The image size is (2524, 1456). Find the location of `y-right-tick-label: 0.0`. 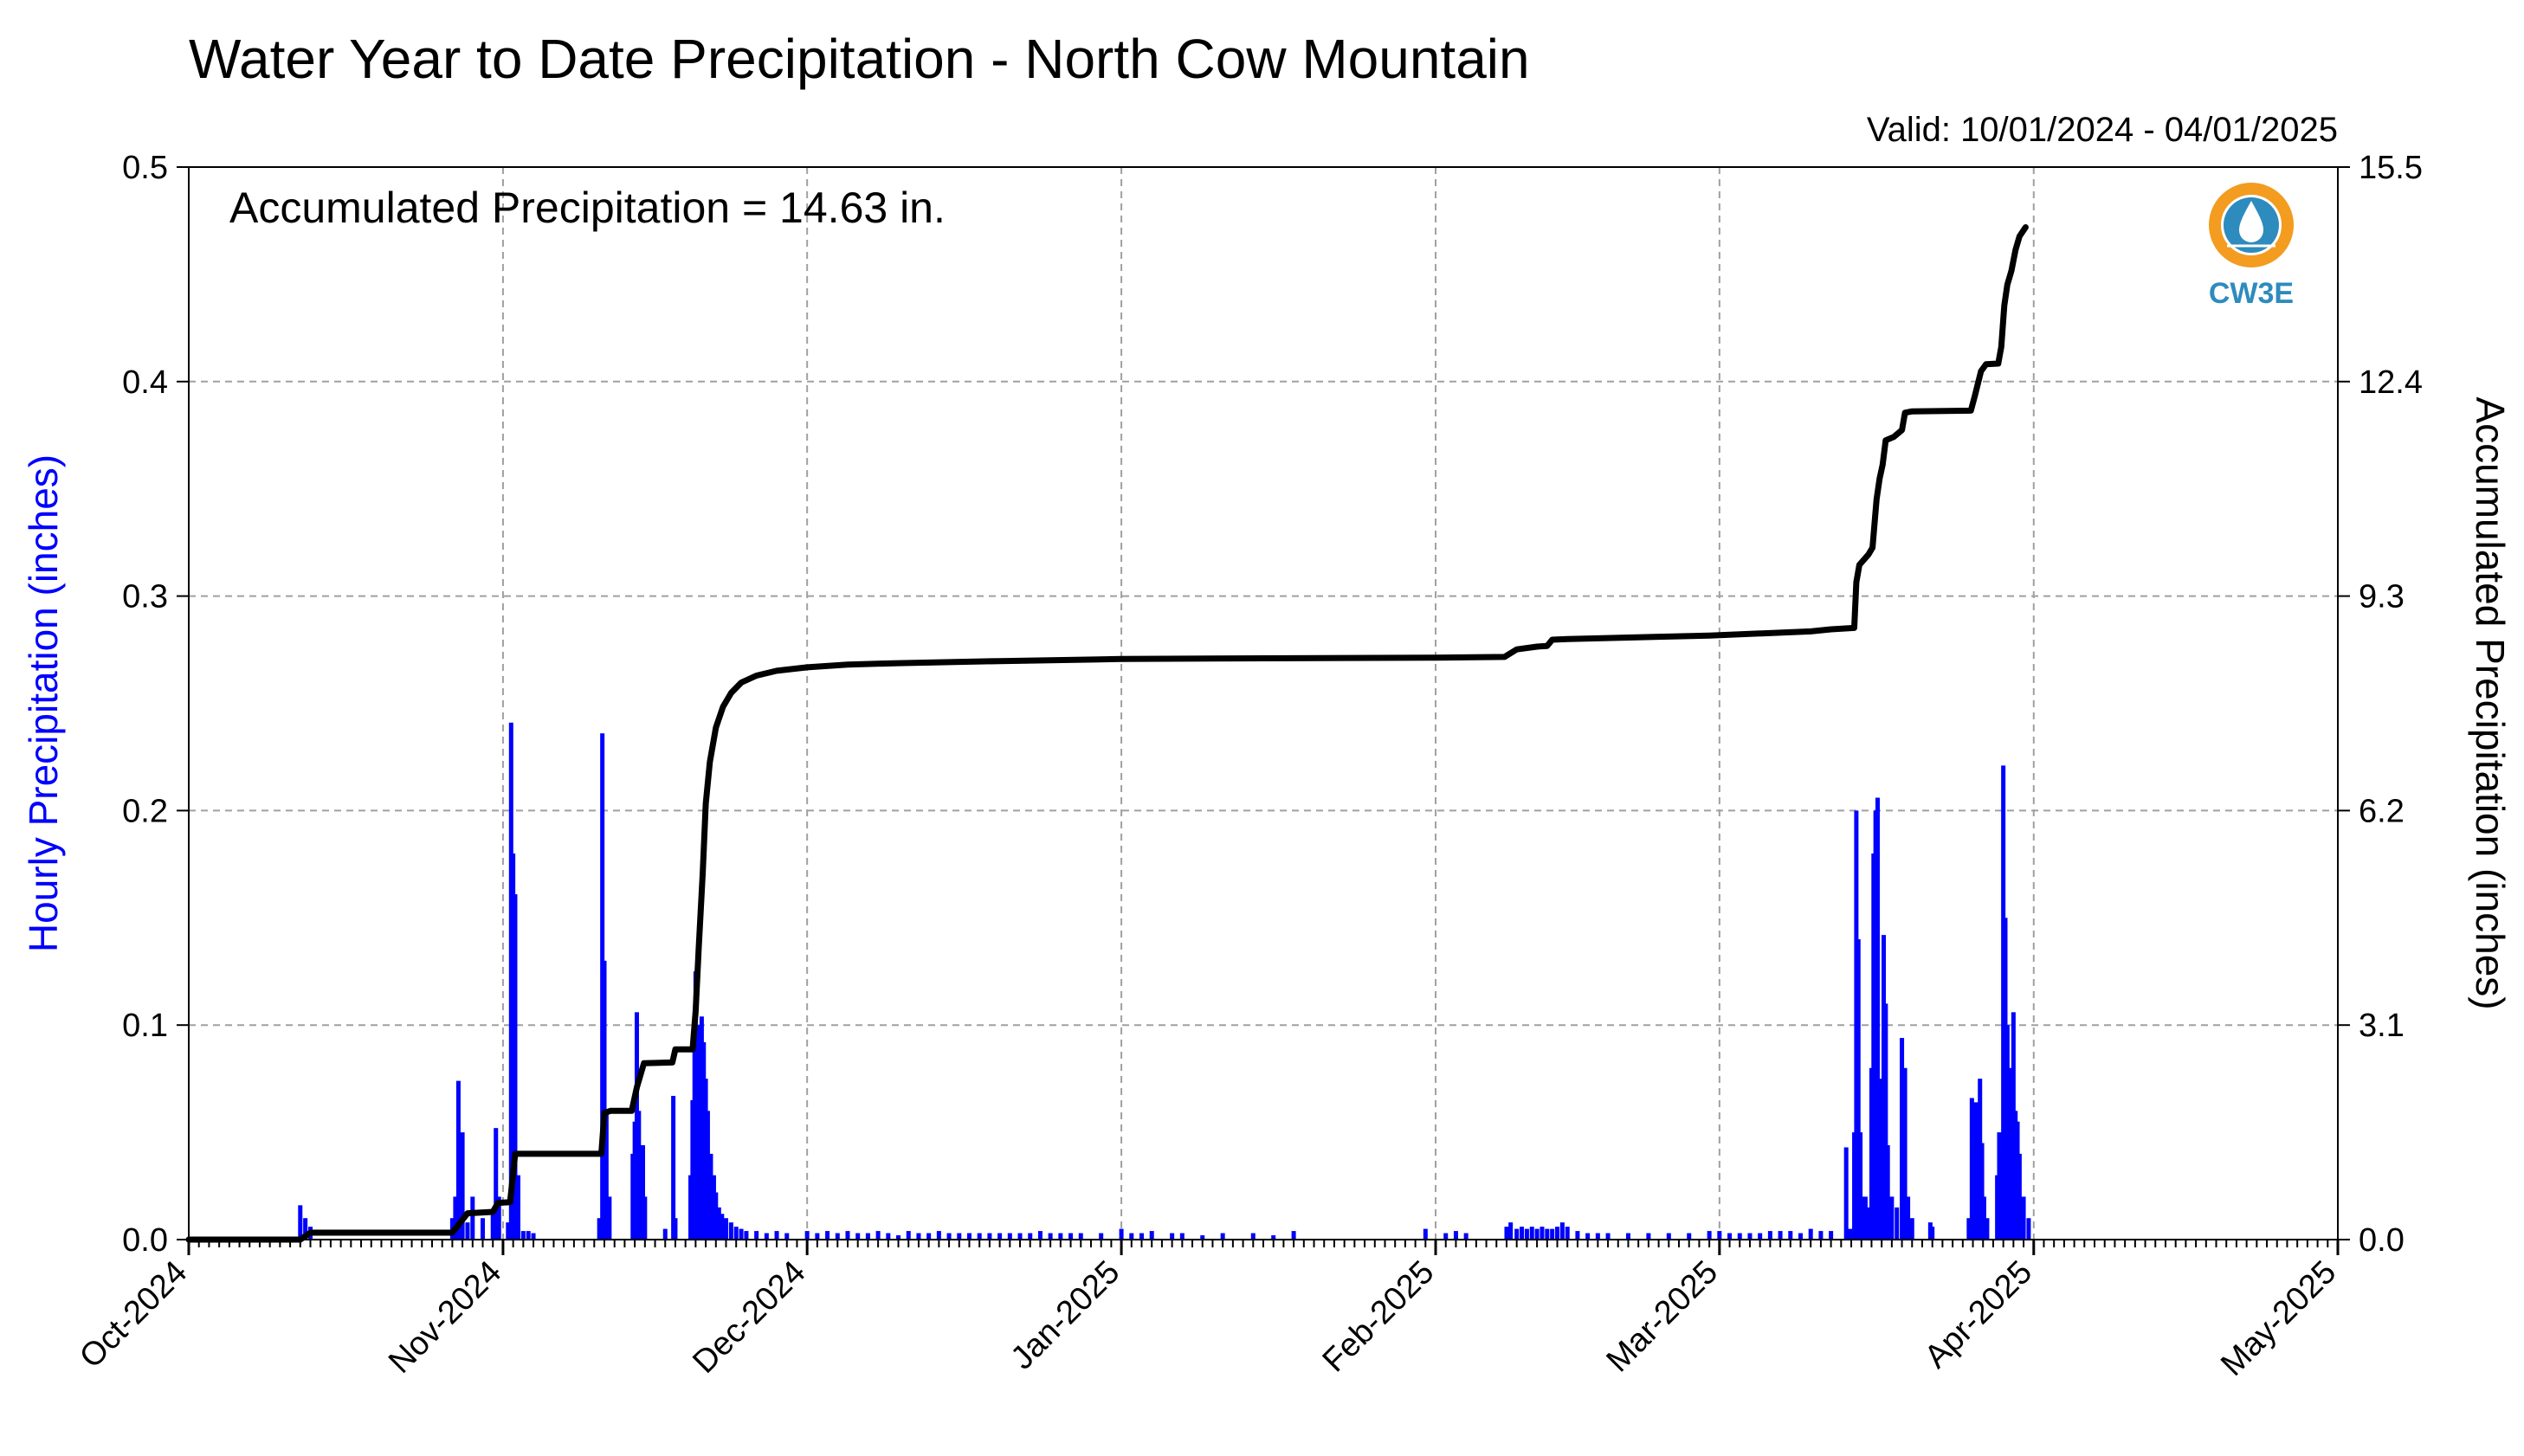

y-right-tick-label: 0.0 is located at coordinates (2382, 1240).